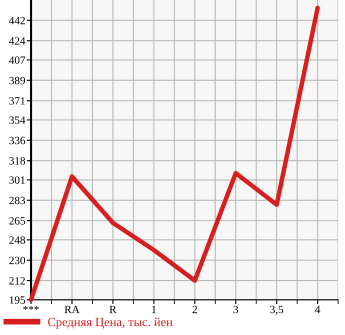 Image resolution: width=345 pixels, height=335 pixels. What do you see at coordinates (72, 310) in the screenshot?
I see `x-tick-label: RA` at bounding box center [72, 310].